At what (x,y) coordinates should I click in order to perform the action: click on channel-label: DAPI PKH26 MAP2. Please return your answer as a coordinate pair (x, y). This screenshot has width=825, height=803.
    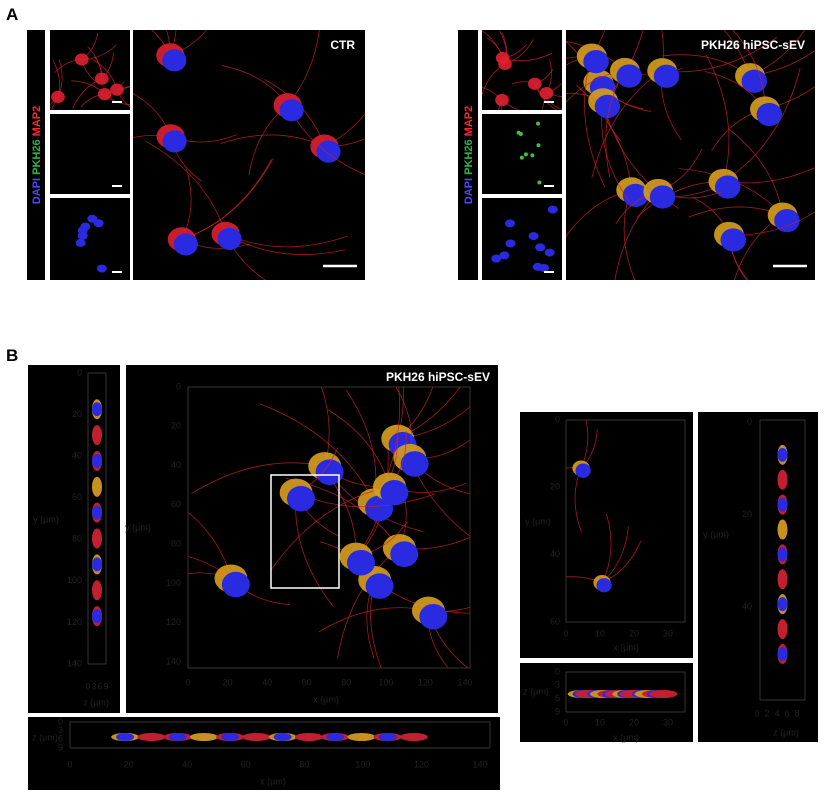
    Looking at the image, I should click on (469, 155).